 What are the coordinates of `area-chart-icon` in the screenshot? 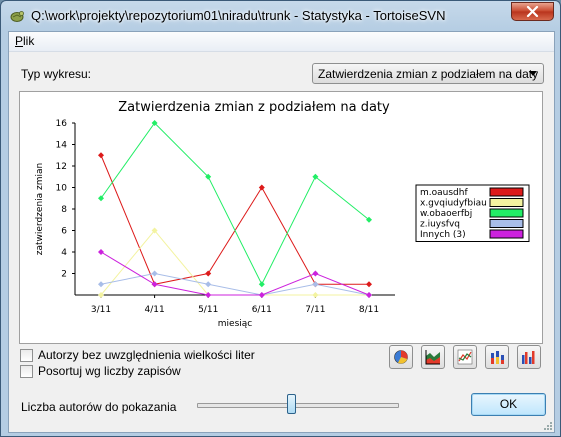 It's located at (432, 357).